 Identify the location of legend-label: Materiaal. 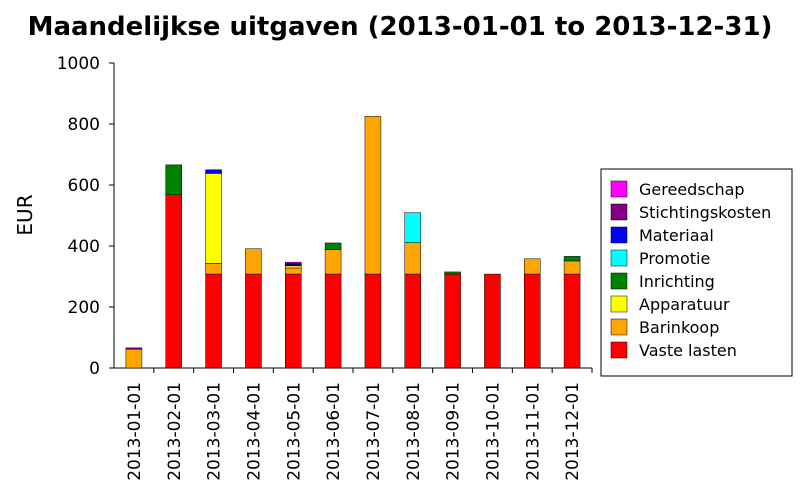
(676, 235).